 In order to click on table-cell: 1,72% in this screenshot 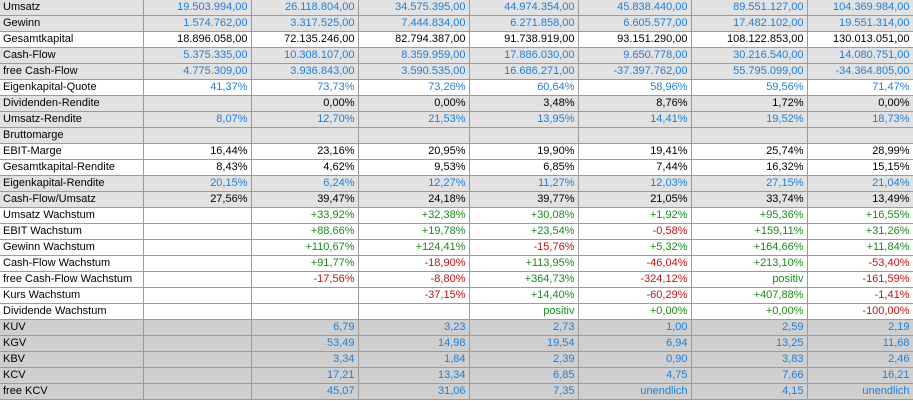, I will do `click(749, 103)`.